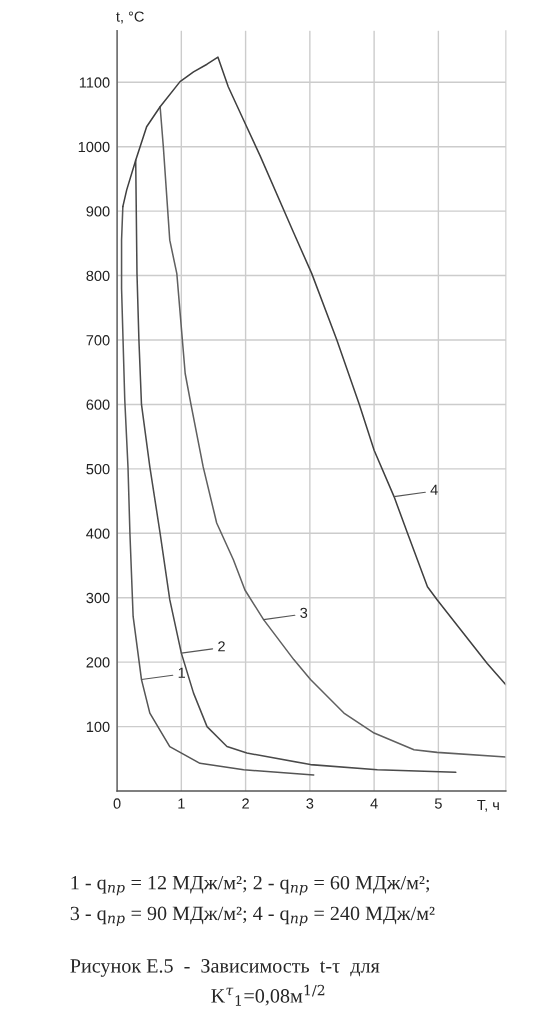 The width and height of the screenshot is (537, 1024). I want to click on x-axis-title: T, ч, so click(488, 805).